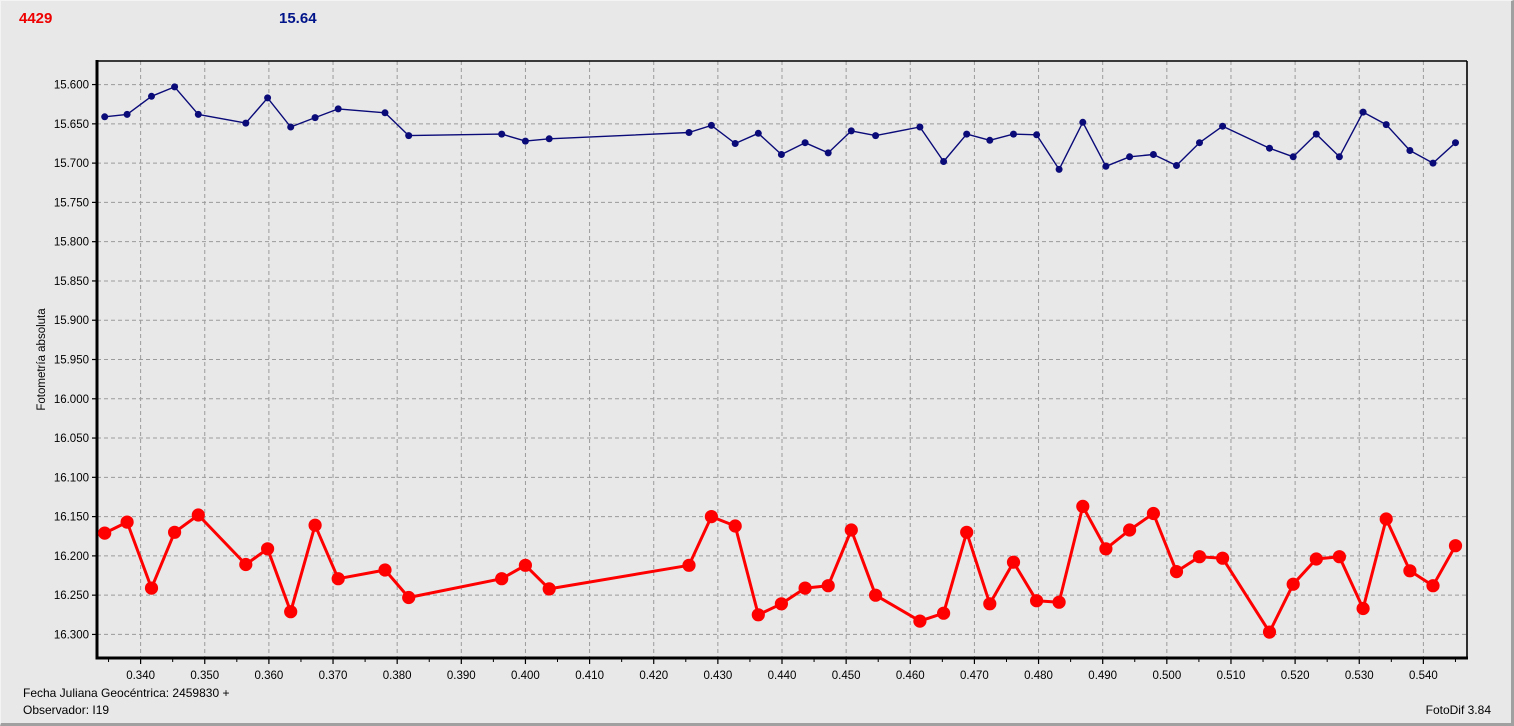 Image resolution: width=1514 pixels, height=726 pixels. What do you see at coordinates (42, 359) in the screenshot?
I see `y-axis-title: Fotometría absoluta` at bounding box center [42, 359].